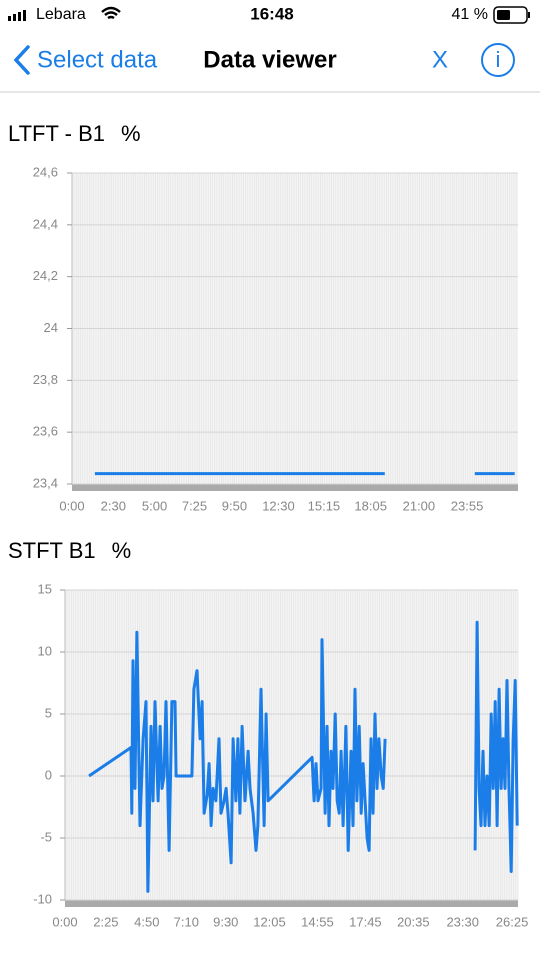 The width and height of the screenshot is (540, 965). Describe the element at coordinates (324, 505) in the screenshot. I see `x-tick-label: 15:15` at that location.